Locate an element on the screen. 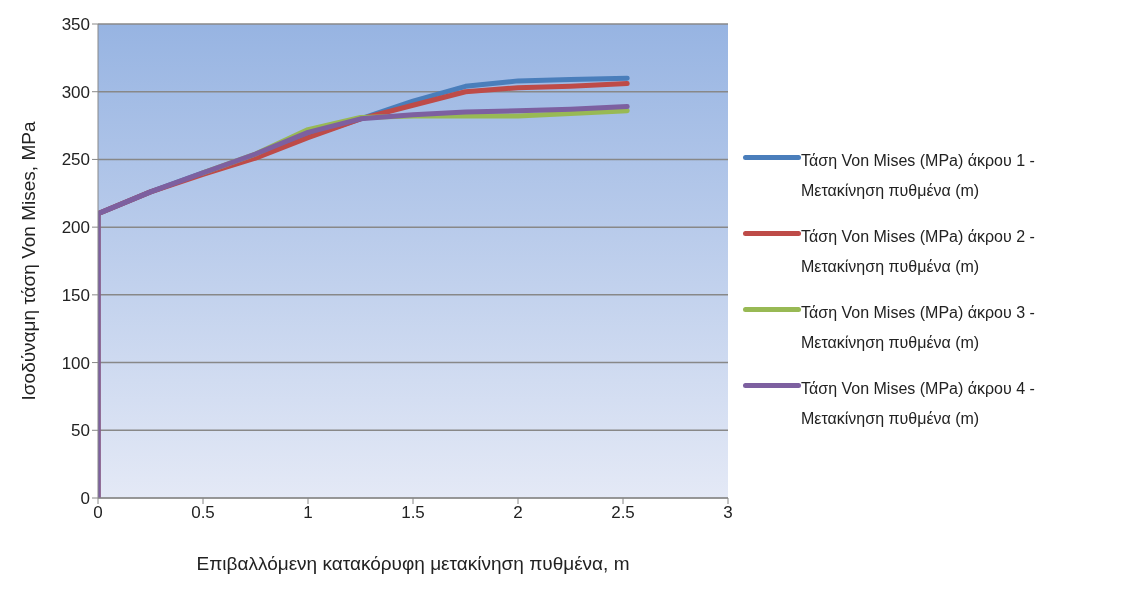 The width and height of the screenshot is (1148, 596). x-tick-label: 2.5 is located at coordinates (623, 513).